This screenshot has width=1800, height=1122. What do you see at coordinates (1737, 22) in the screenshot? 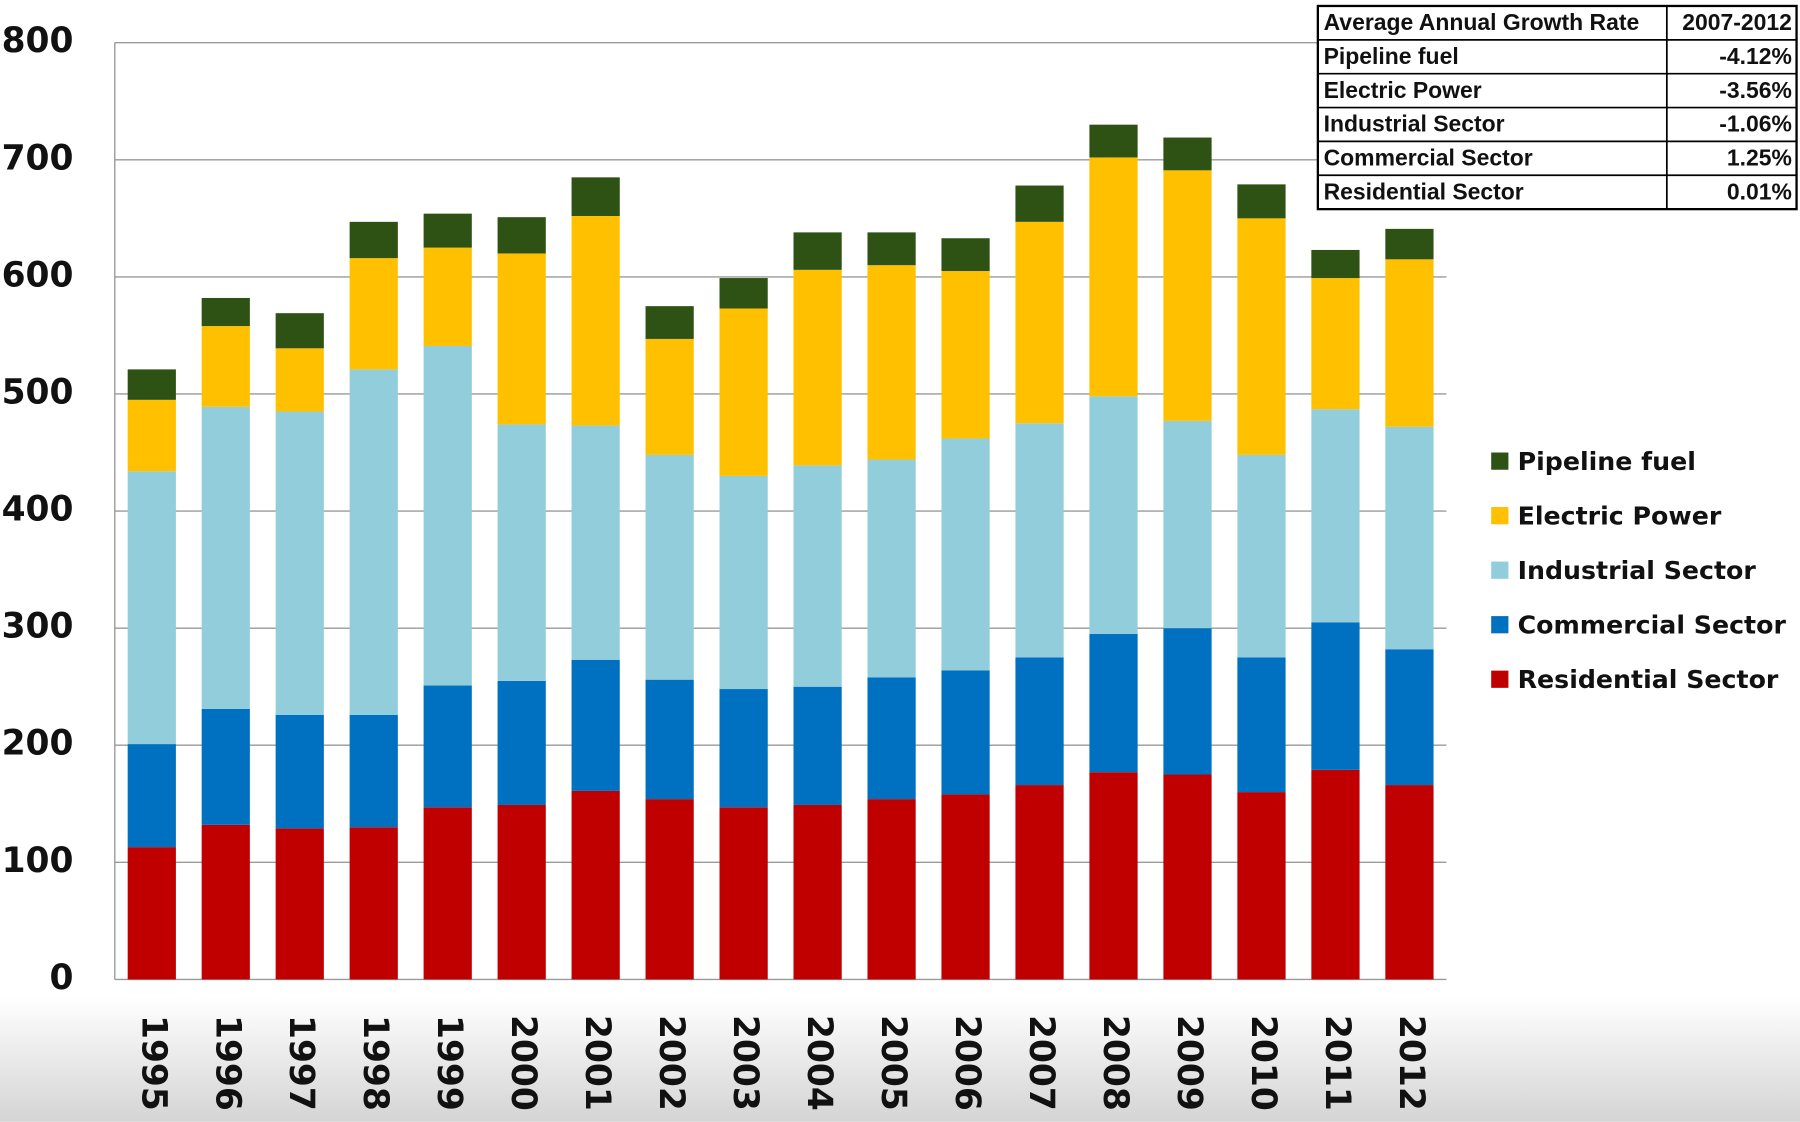
I see `table-cell: 2007-2012` at bounding box center [1737, 22].